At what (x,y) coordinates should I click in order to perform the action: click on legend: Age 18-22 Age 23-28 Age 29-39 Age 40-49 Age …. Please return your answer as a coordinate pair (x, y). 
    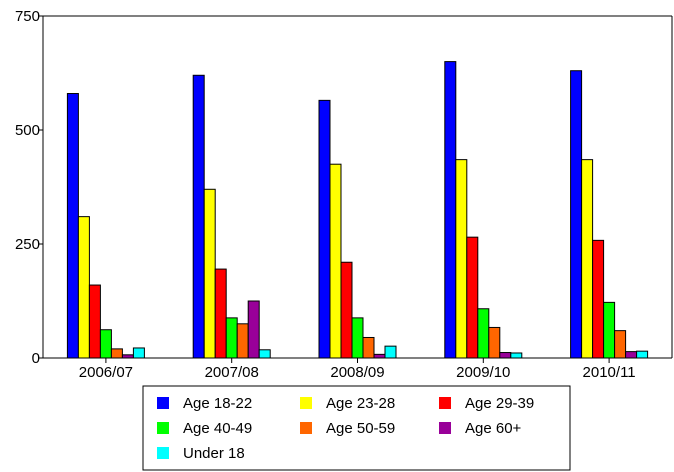
    Looking at the image, I should click on (356, 428).